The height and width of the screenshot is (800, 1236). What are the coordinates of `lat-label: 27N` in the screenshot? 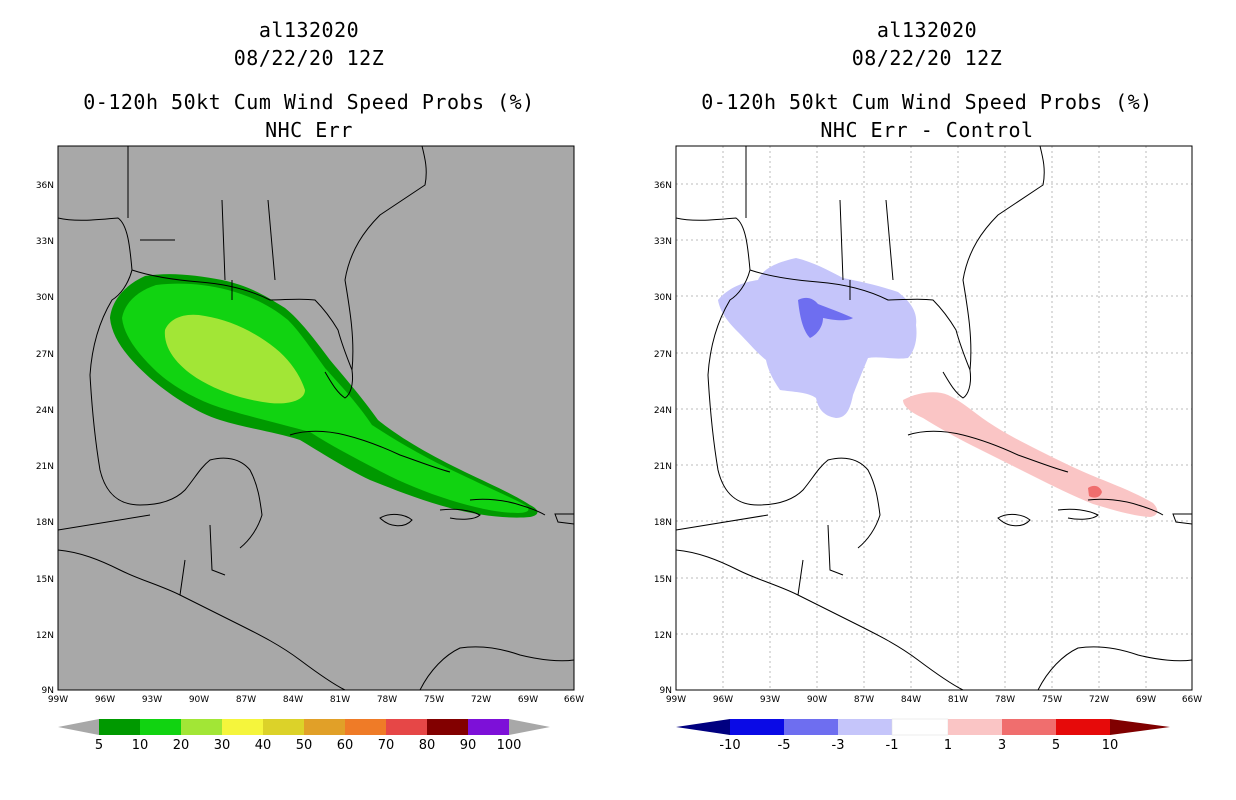 It's located at (45, 355).